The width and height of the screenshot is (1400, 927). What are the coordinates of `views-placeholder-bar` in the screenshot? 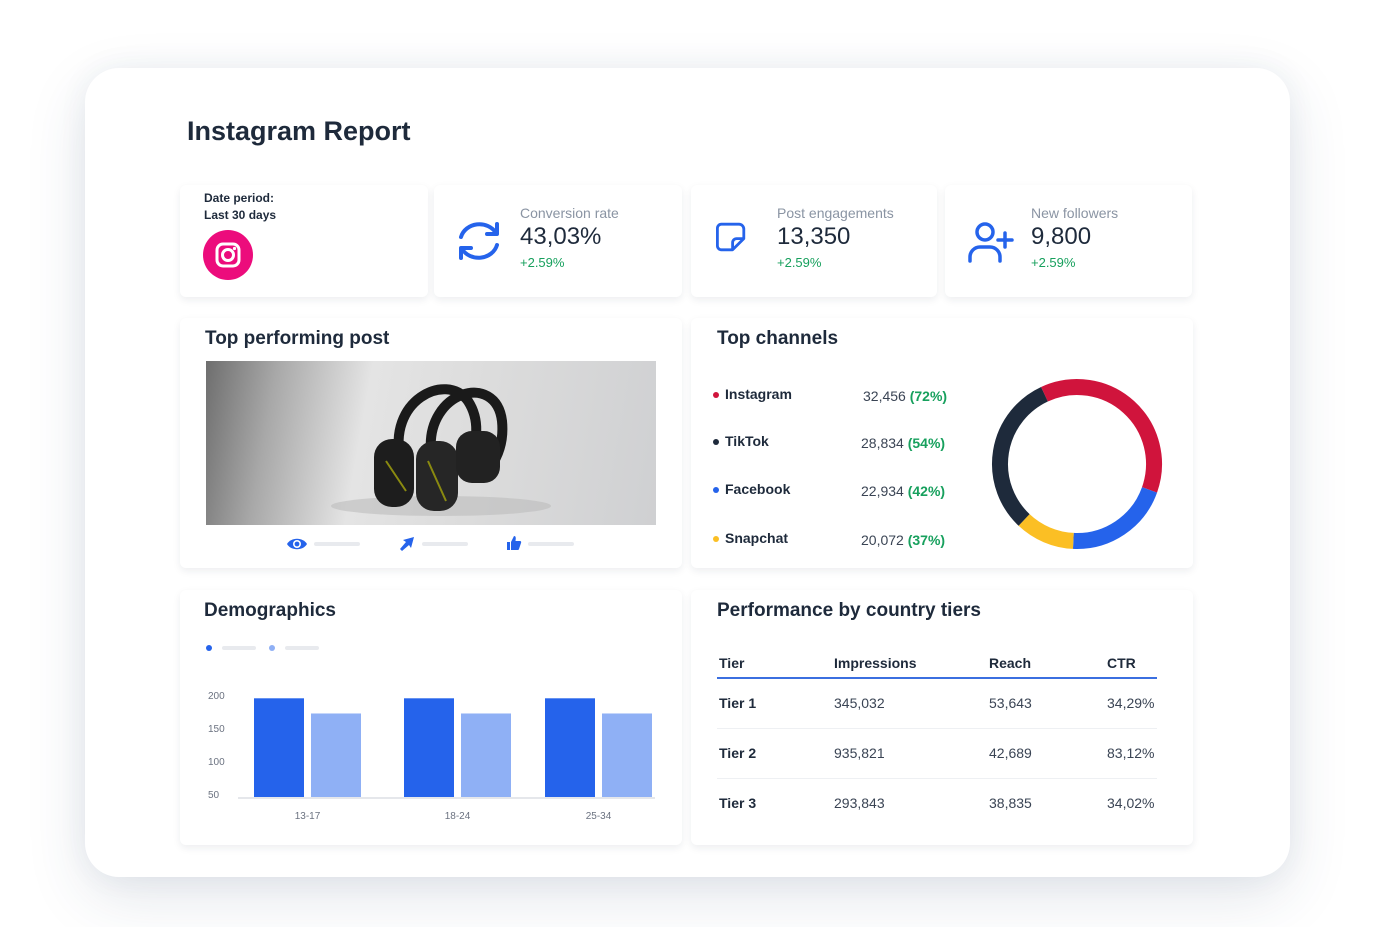 It's located at (337, 544).